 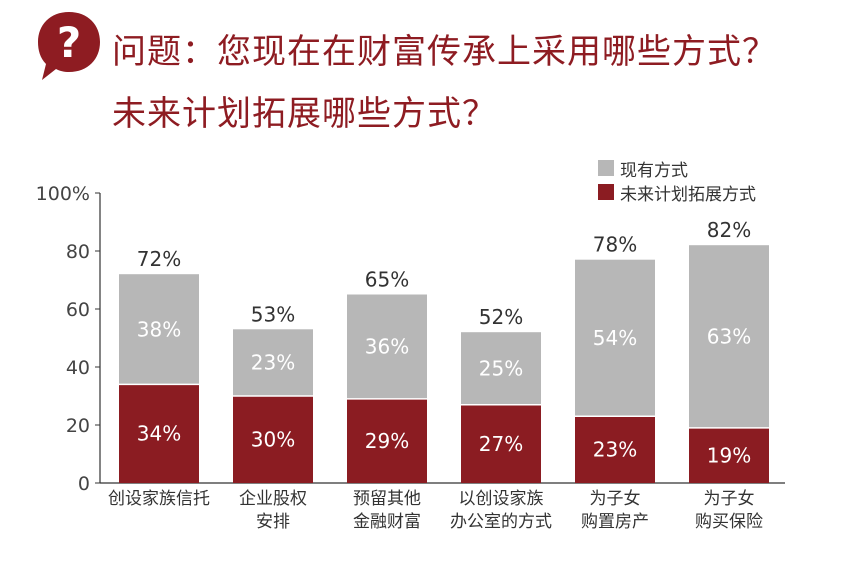 I want to click on bar-current-value-label: 63%, so click(x=729, y=337).